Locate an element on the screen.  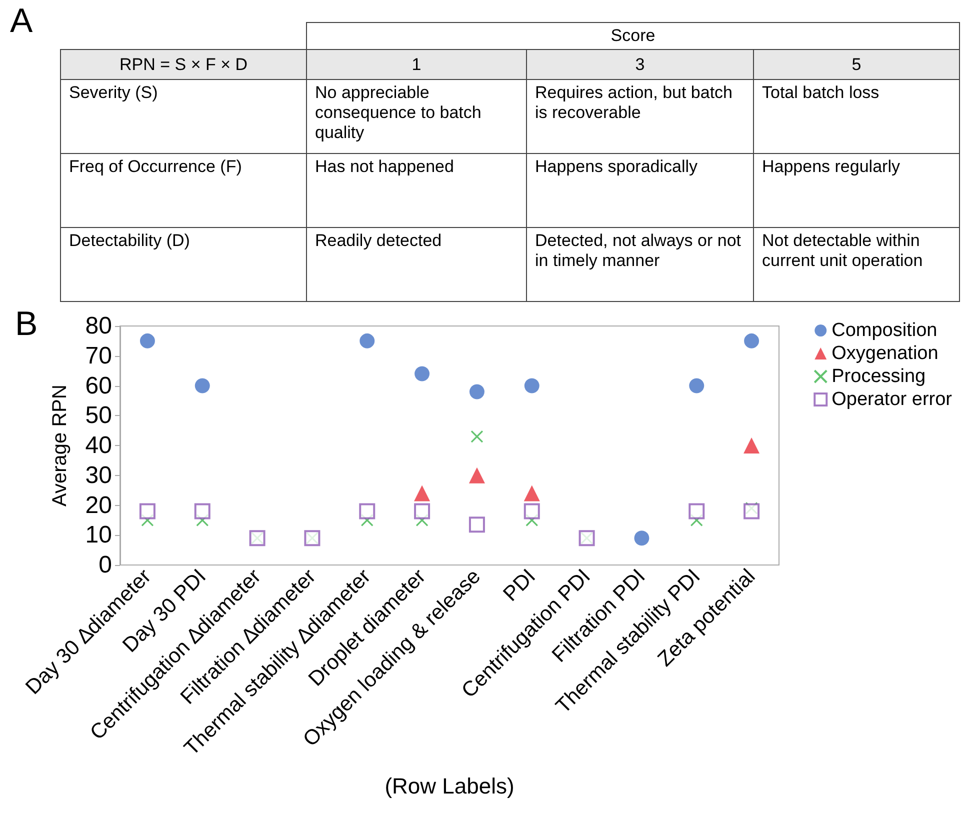
text: Happens sporadically is located at coordinates (640, 191).